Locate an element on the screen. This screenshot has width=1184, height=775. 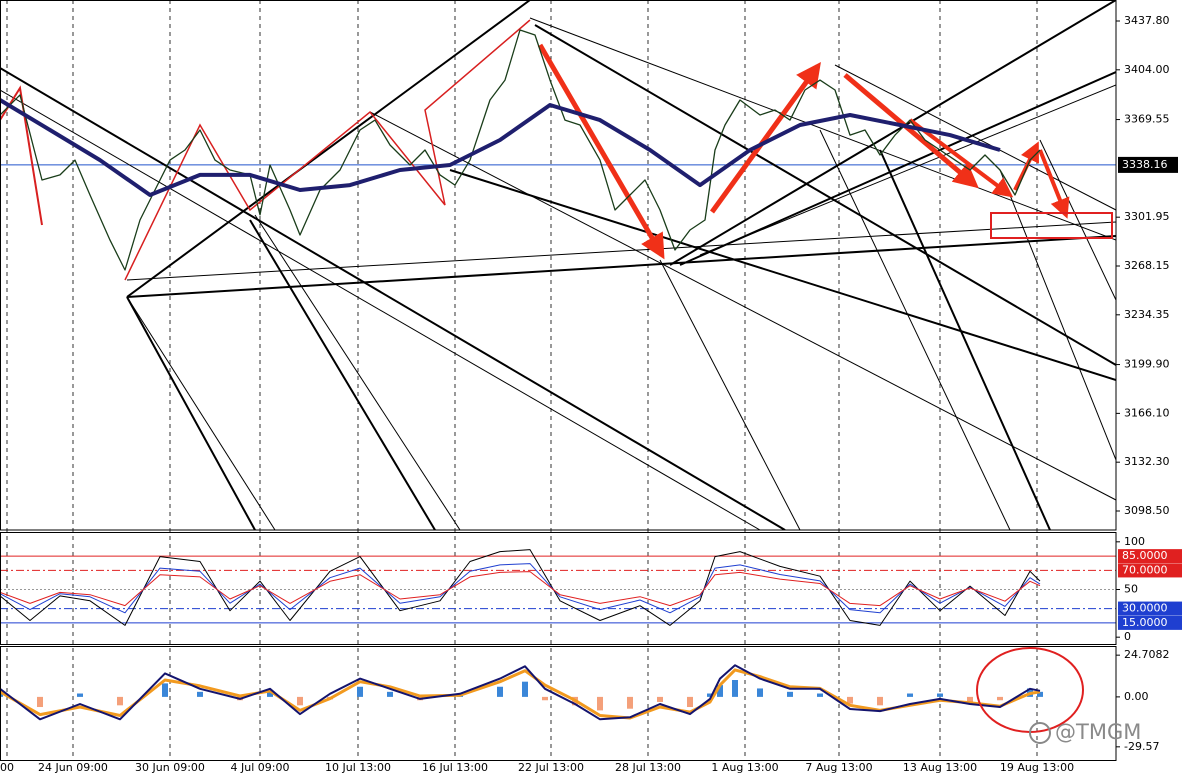
y-tick-label: 85.0000 is located at coordinates (1145, 555).